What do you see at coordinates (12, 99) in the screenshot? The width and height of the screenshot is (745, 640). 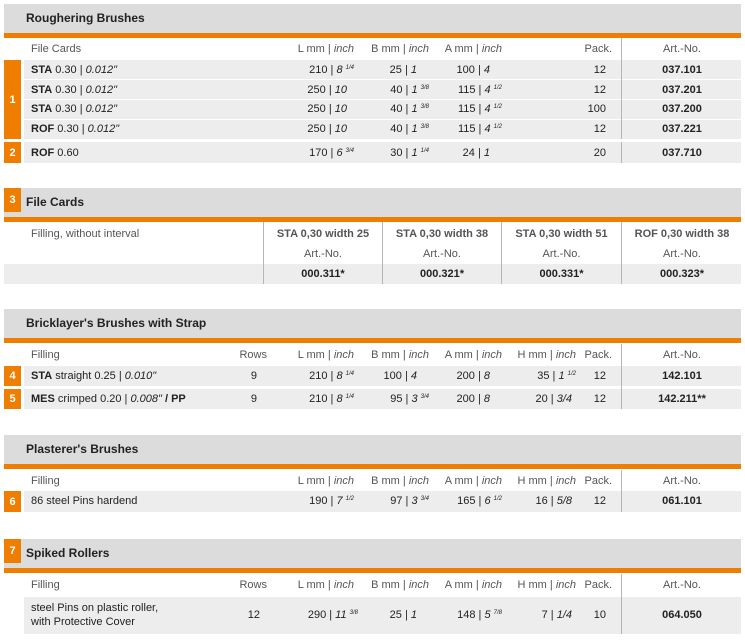 I see `group-number-1: 1` at bounding box center [12, 99].